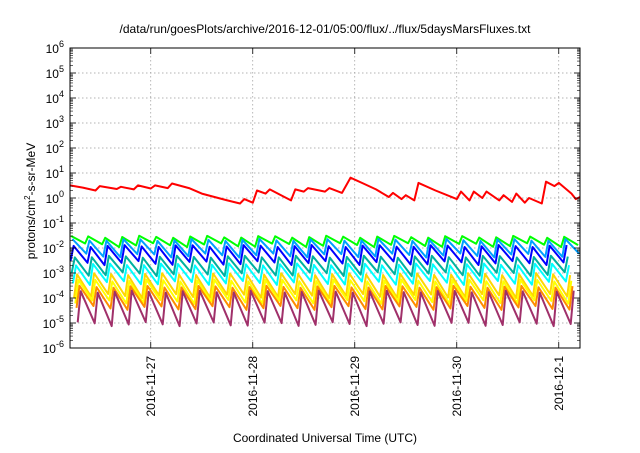 This screenshot has height=453, width=640. What do you see at coordinates (55, 197) in the screenshot?
I see `y-tick-label: 10⁰` at bounding box center [55, 197].